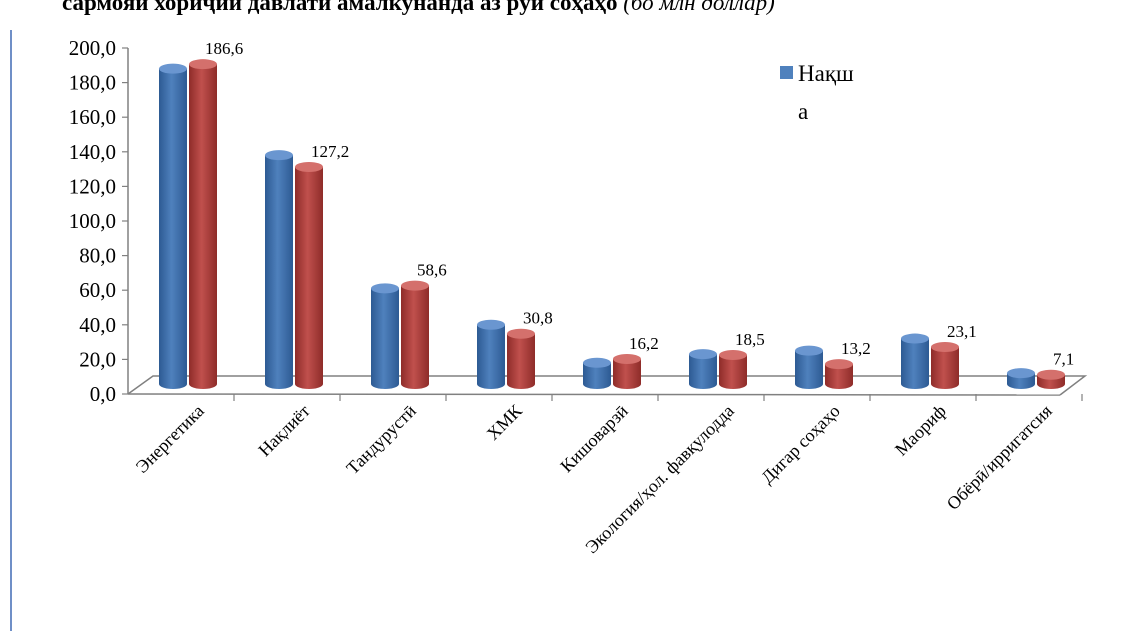  Describe the element at coordinates (826, 73) in the screenshot. I see `legend-label-line1: Нақш` at that location.